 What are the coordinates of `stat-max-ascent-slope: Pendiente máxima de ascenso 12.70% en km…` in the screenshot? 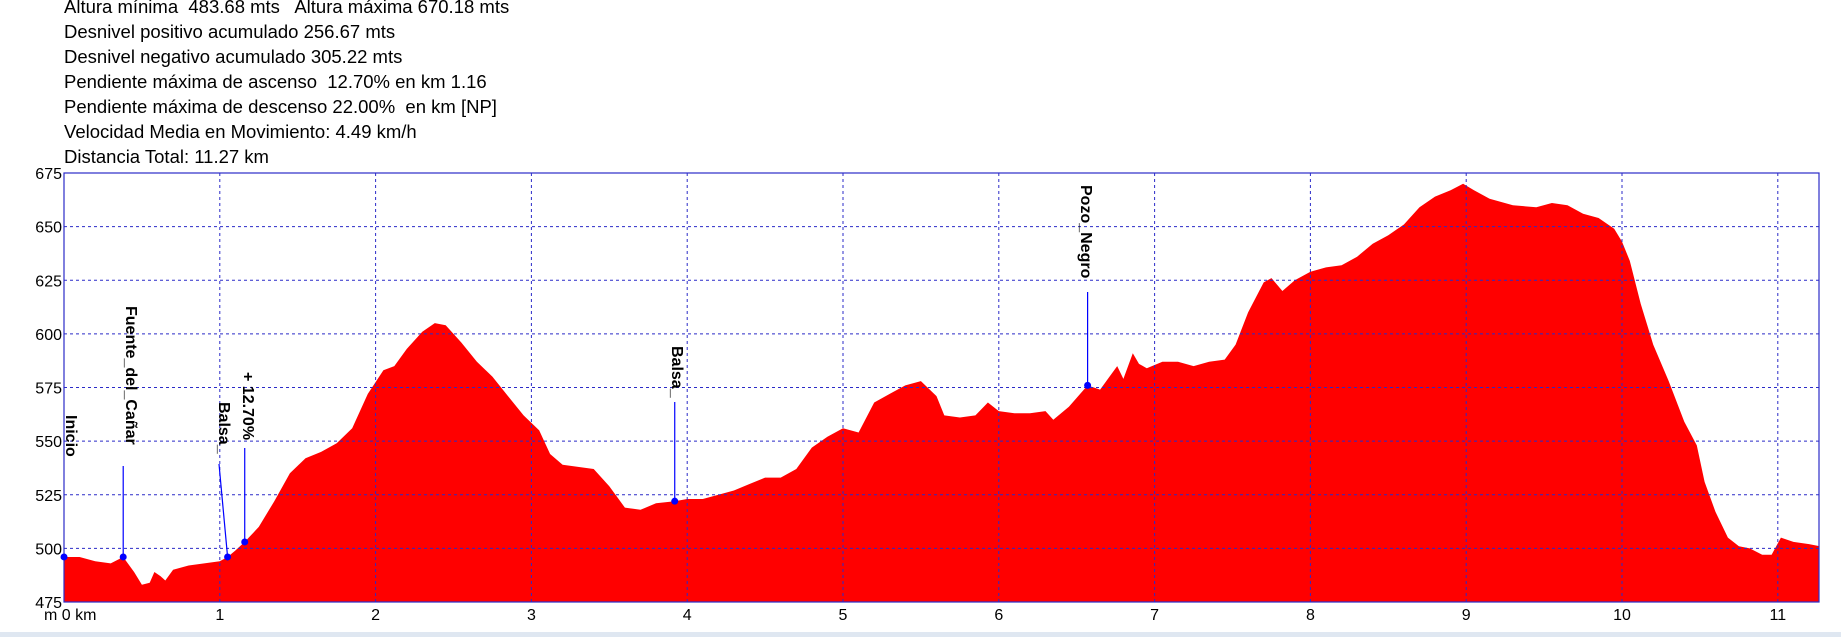 It's located at (275, 81).